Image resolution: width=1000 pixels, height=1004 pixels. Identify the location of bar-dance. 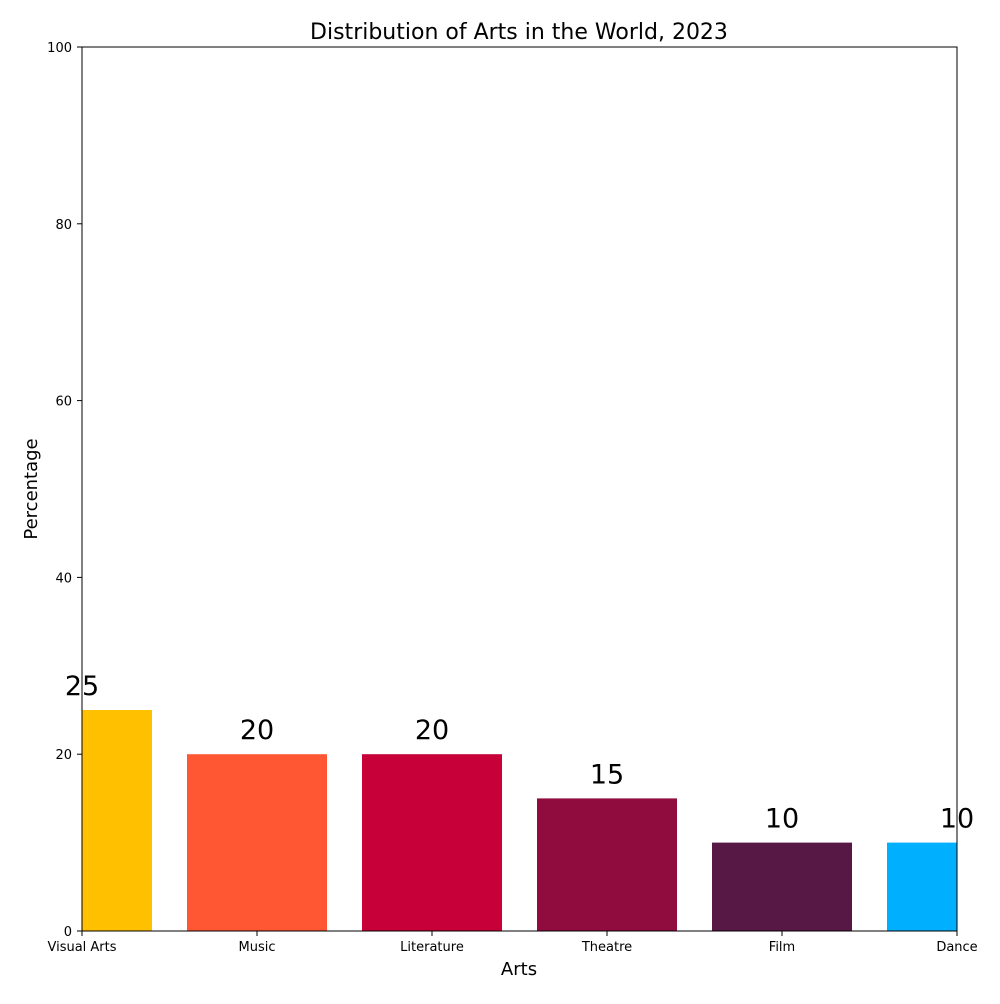
(922, 886).